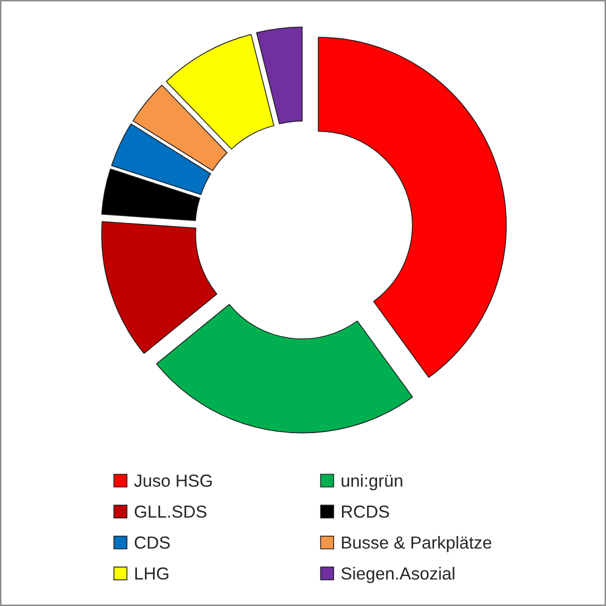 Image resolution: width=606 pixels, height=606 pixels. Describe the element at coordinates (417, 544) in the screenshot. I see `legend-label: Busse & Parkplätze` at that location.